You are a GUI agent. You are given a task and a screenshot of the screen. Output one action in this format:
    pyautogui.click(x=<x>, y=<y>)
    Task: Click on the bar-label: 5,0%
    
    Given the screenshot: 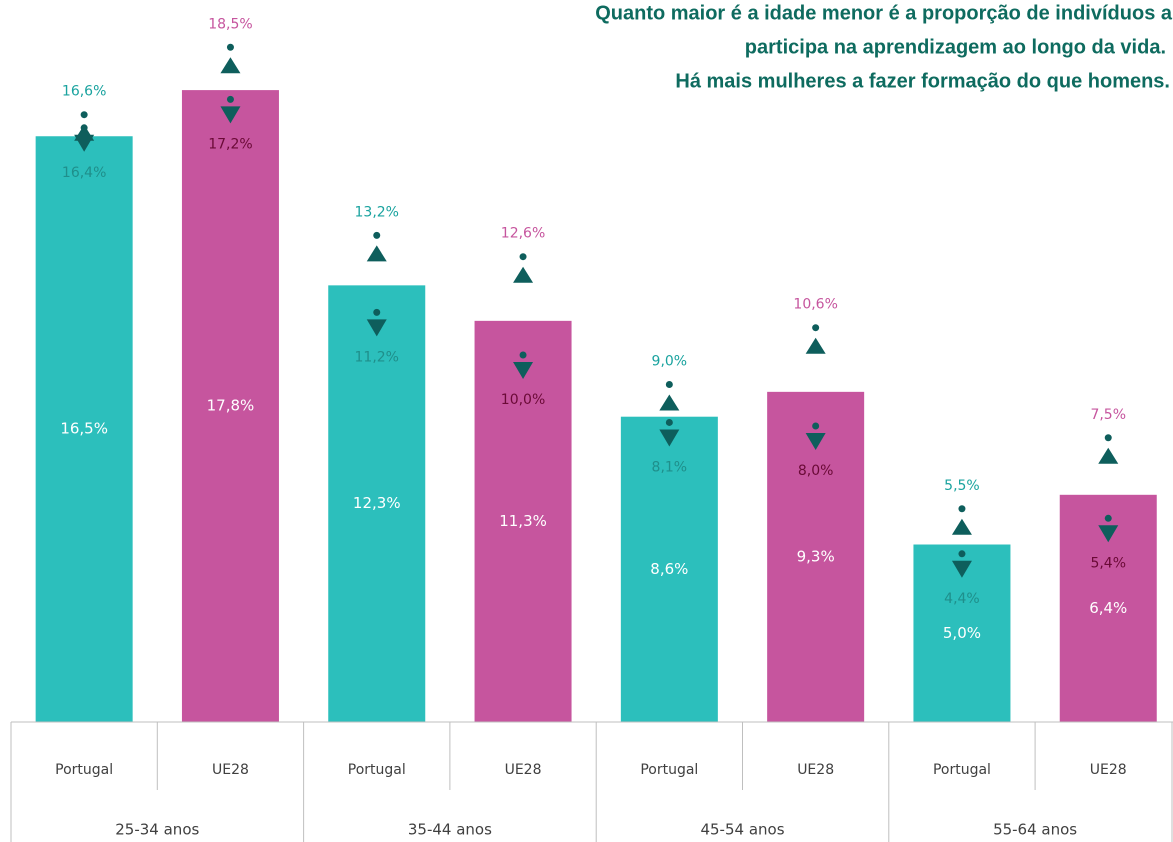 What is the action you would take?
    pyautogui.click(x=962, y=633)
    